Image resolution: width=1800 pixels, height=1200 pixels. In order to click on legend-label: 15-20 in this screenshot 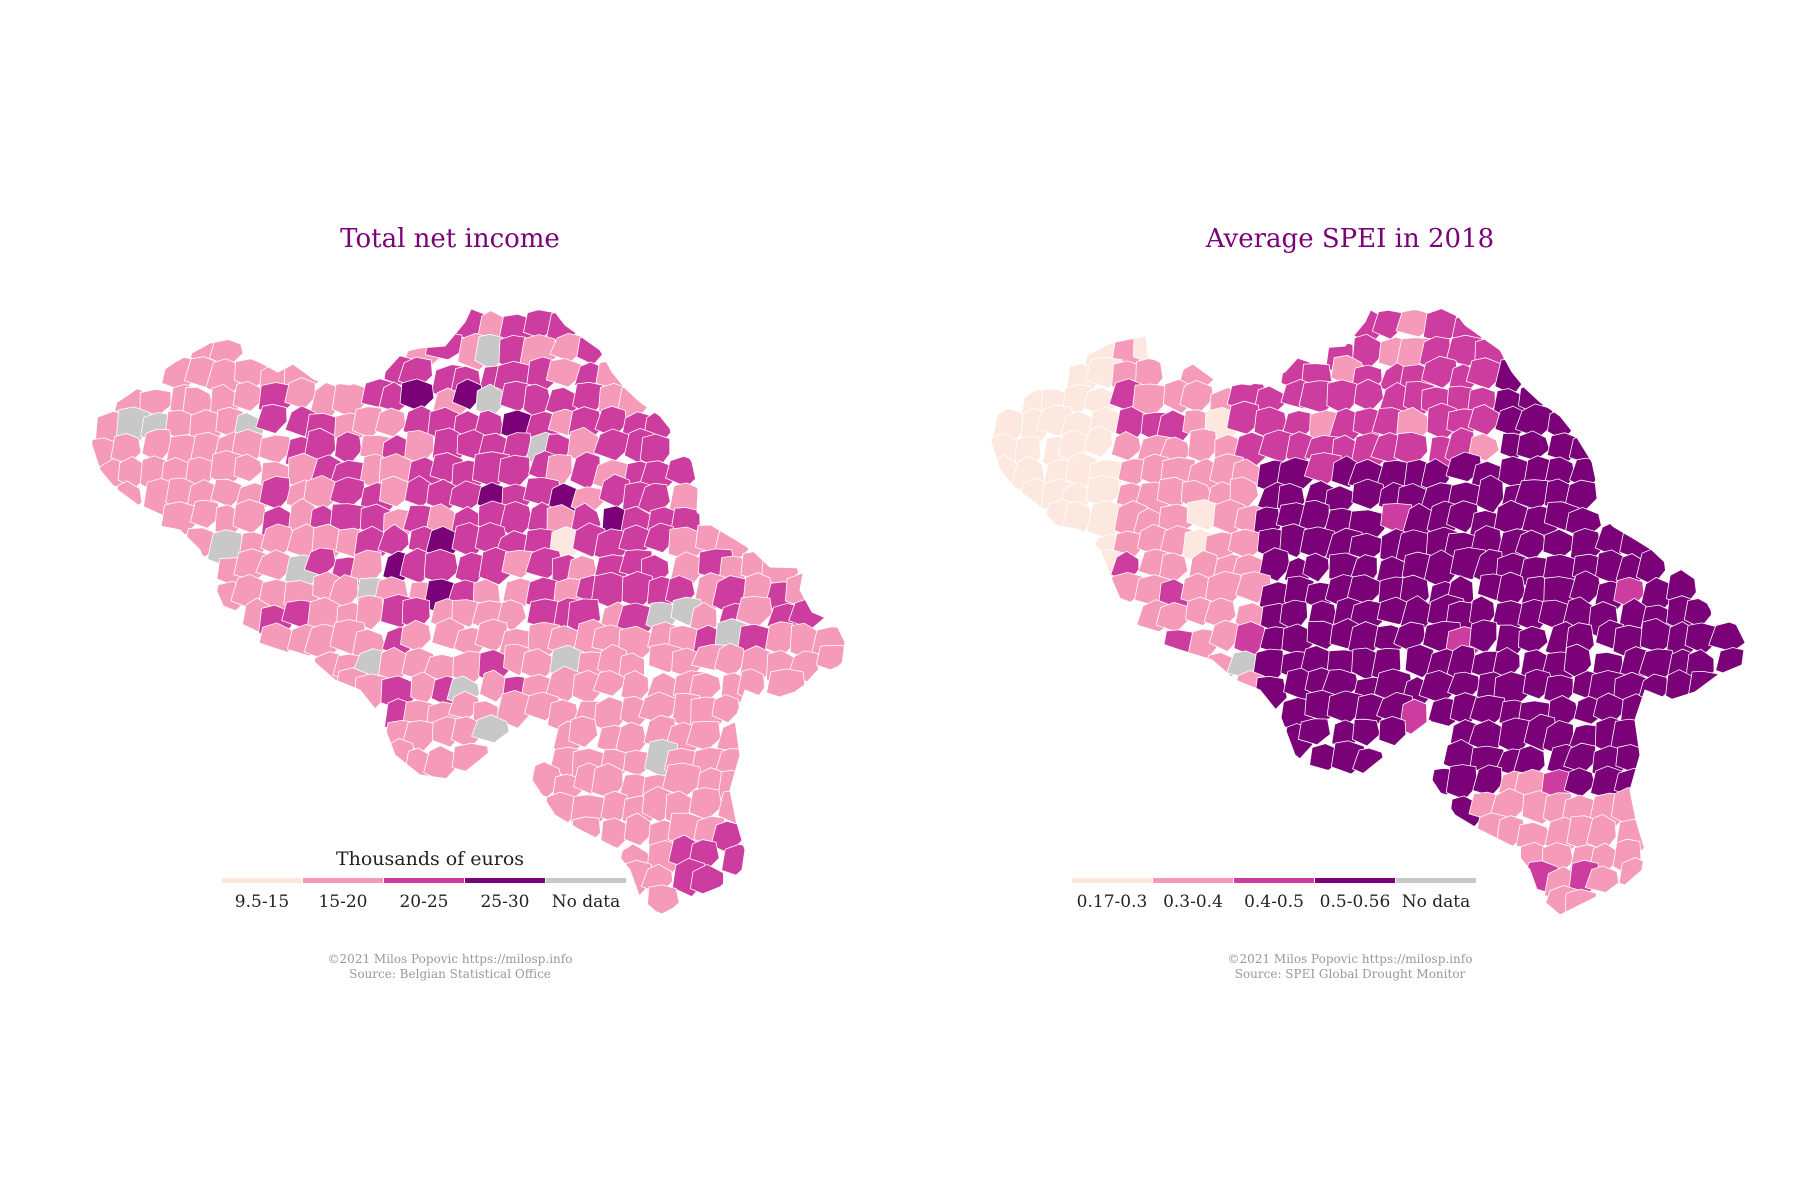, I will do `click(343, 902)`.